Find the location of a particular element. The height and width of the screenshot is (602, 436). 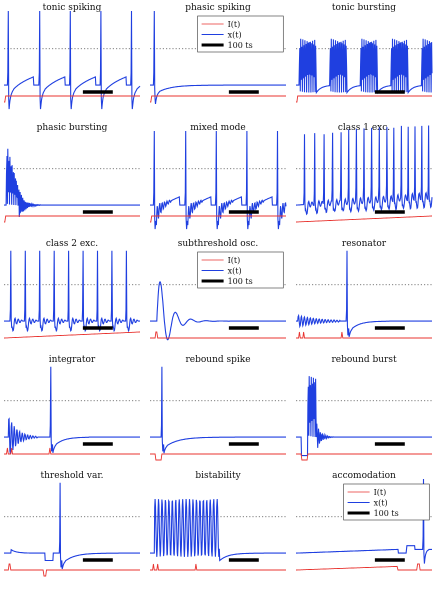

panel-title: subthreshold osc. is located at coordinates (218, 244).